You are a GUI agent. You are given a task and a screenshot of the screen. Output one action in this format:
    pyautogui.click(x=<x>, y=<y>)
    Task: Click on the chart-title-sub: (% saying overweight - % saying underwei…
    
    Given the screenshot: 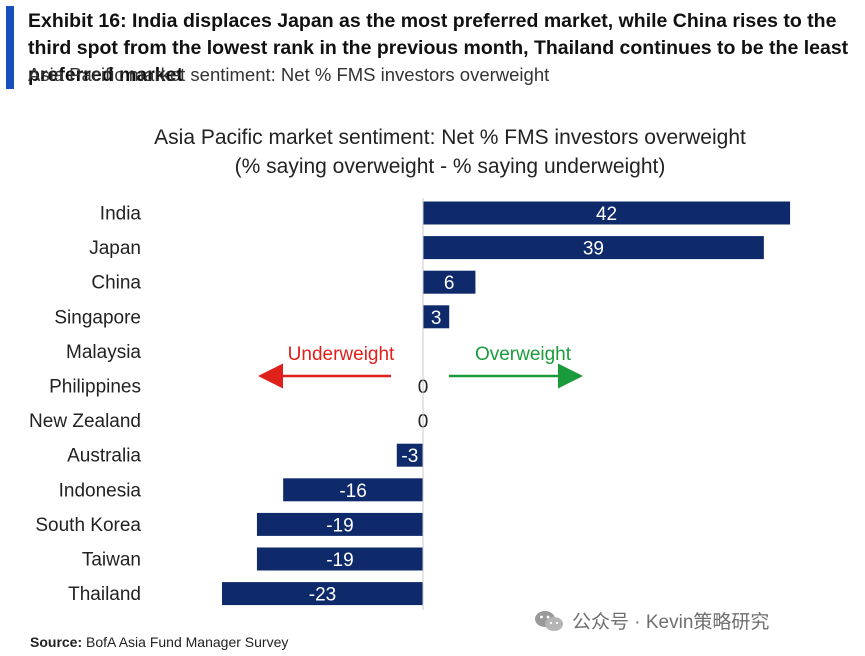 What is the action you would take?
    pyautogui.click(x=450, y=166)
    